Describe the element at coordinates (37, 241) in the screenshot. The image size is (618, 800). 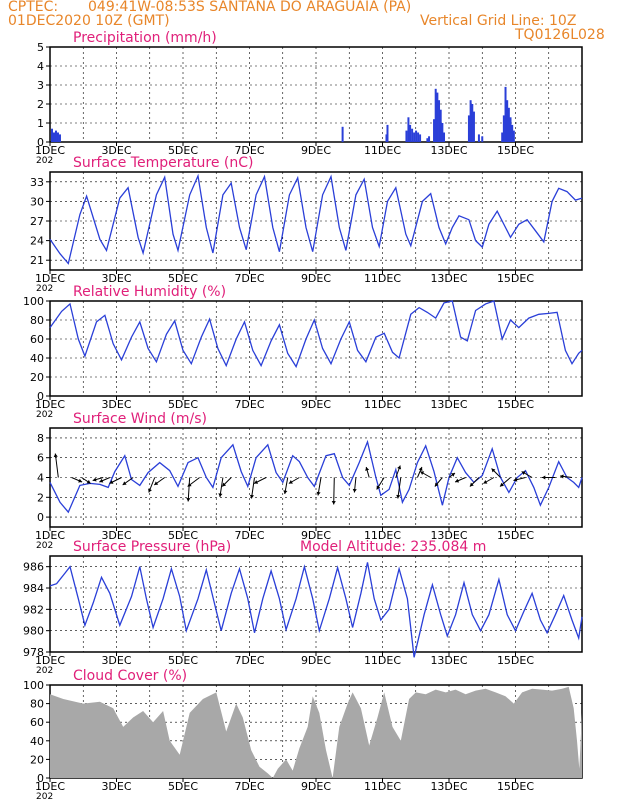
I see `temp-ytick-label: 24` at that location.